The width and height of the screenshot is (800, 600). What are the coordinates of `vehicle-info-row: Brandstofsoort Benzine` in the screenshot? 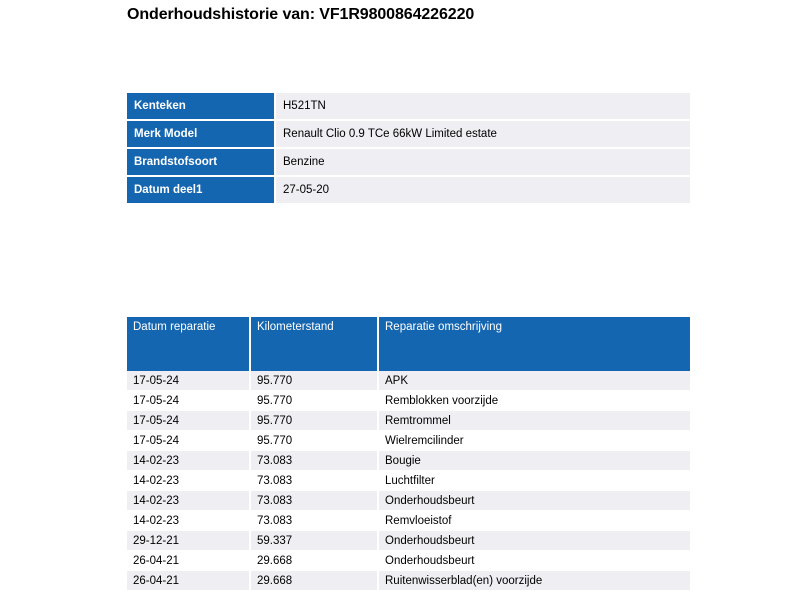 It's located at (408, 162).